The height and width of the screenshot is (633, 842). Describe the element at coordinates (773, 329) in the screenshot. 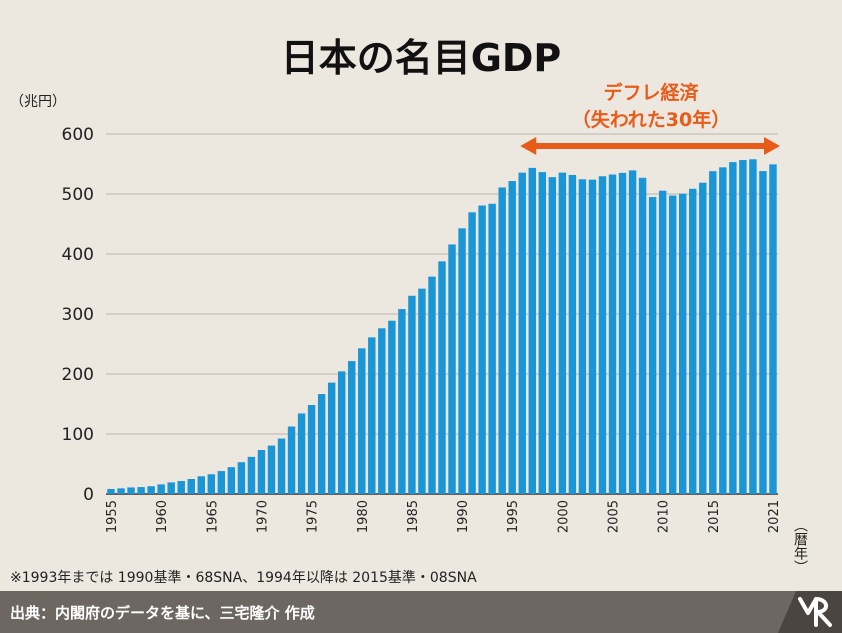

I see `bar-2021` at that location.